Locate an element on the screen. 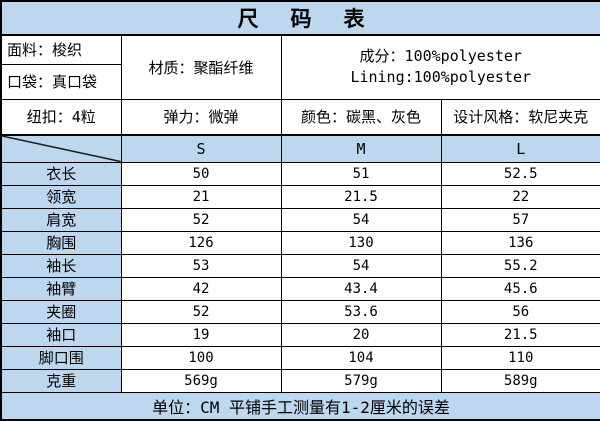  cell-l: 45.6 is located at coordinates (520, 288).